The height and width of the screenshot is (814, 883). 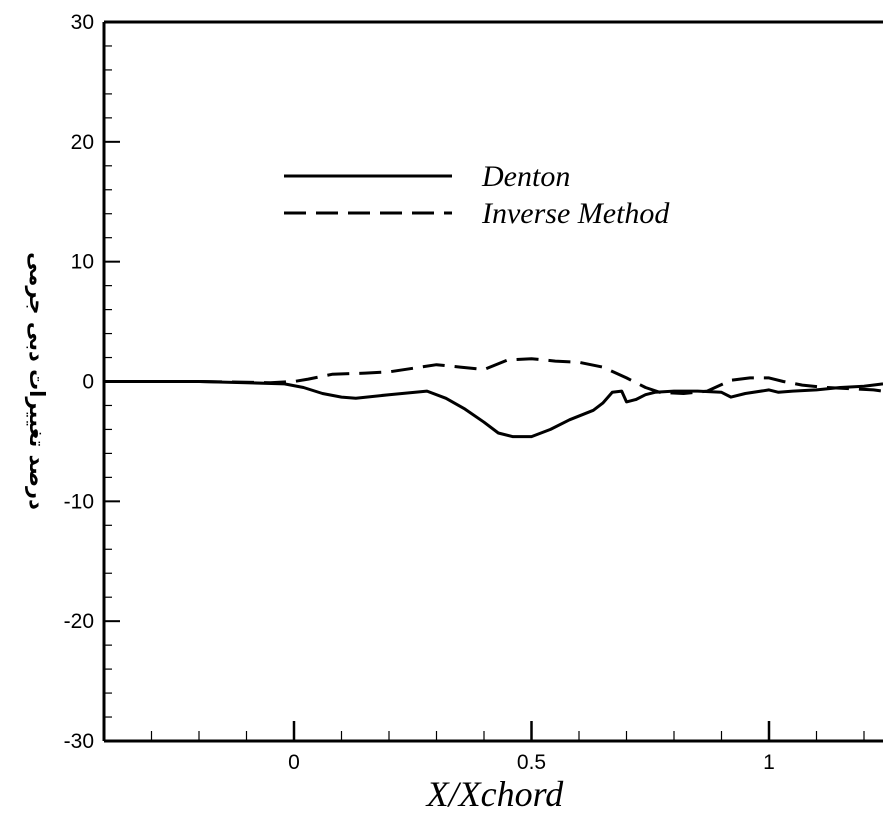 I want to click on legend-label-0: Denton, so click(x=525, y=176).